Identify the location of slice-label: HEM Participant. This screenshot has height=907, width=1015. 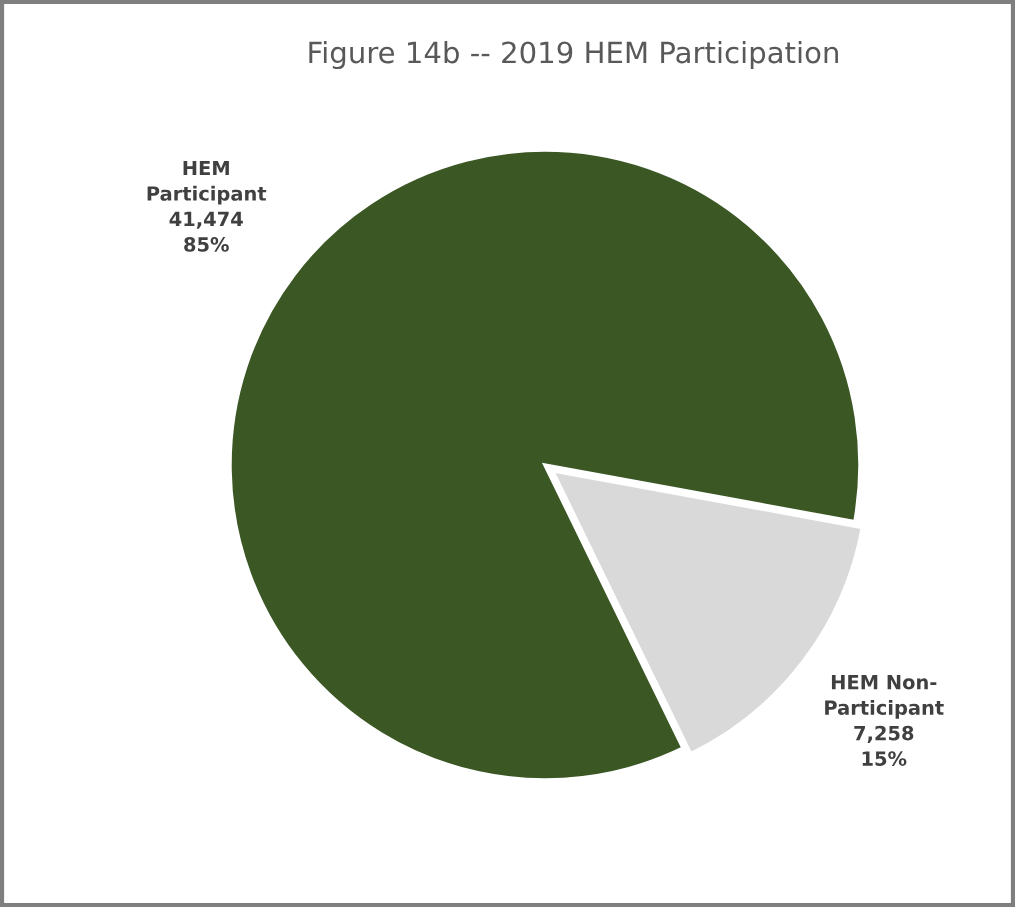
(207, 182).